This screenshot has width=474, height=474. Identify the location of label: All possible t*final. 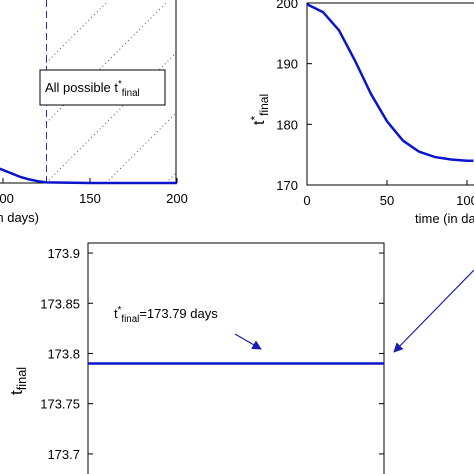
(92, 89).